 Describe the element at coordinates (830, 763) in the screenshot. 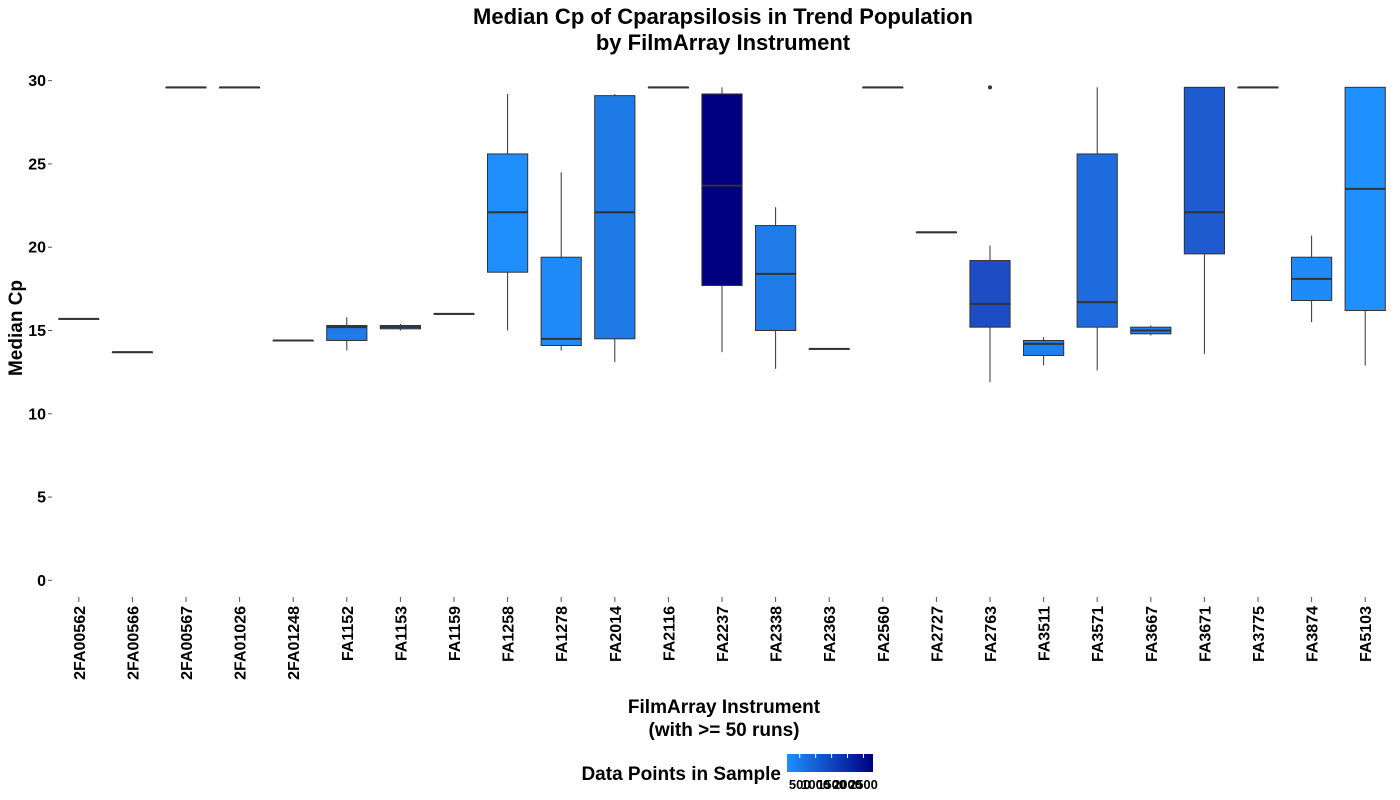

I see `legend-colorbar` at that location.